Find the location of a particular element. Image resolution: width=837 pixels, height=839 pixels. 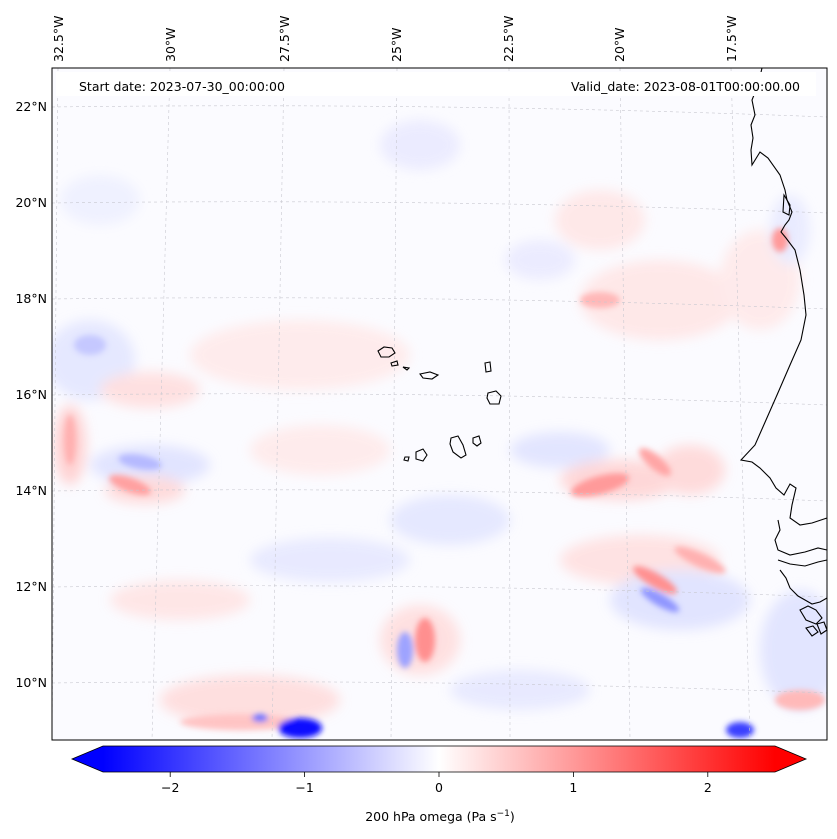

colorbar-tick-label: −2 is located at coordinates (170, 787).